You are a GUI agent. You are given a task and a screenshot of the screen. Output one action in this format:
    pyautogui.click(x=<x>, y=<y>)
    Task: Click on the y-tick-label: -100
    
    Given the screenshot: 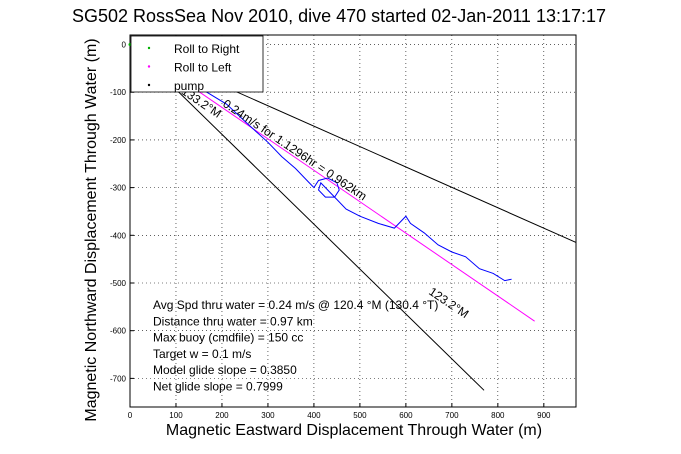 What is the action you would take?
    pyautogui.click(x=118, y=92)
    